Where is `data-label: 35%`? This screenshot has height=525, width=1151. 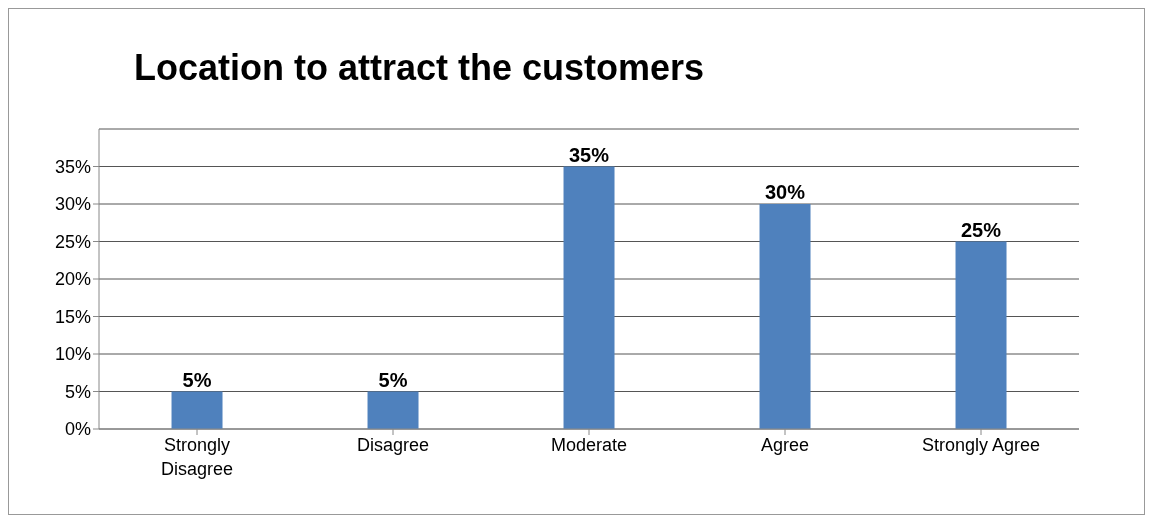
data-label: 35% is located at coordinates (589, 154).